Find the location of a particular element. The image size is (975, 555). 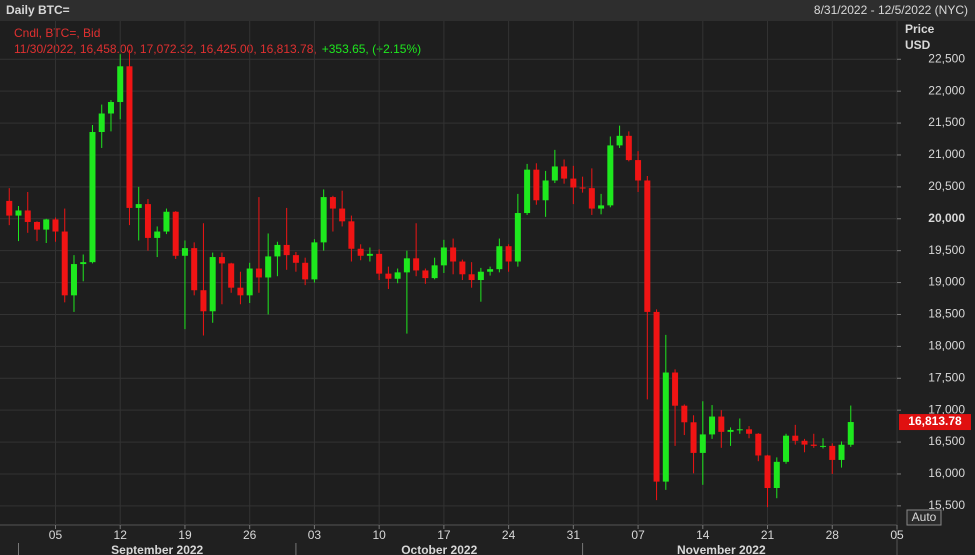

y-tick-label: 22,000 is located at coordinates (946, 90).